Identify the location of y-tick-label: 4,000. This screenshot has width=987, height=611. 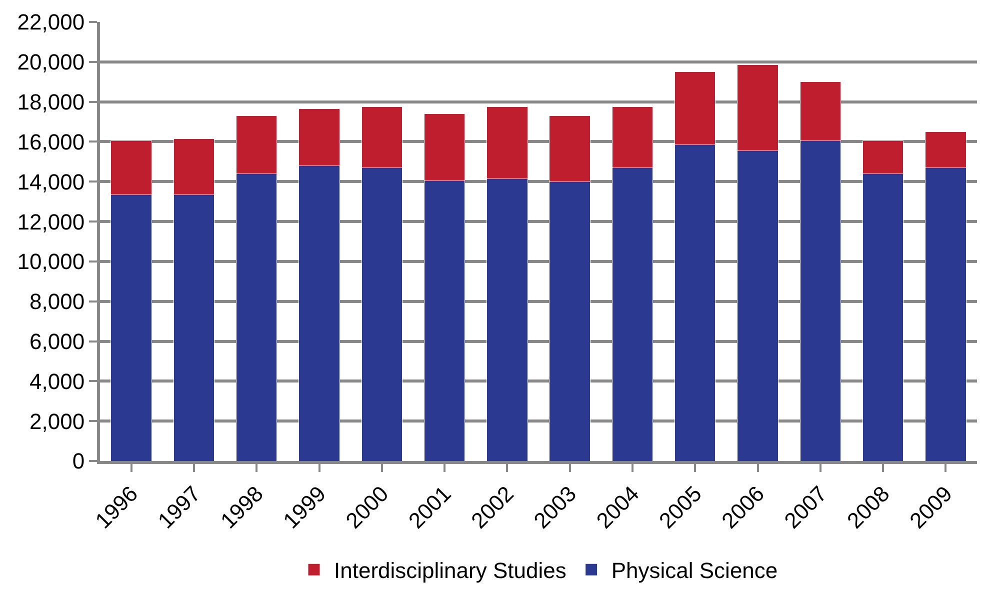
(57, 381).